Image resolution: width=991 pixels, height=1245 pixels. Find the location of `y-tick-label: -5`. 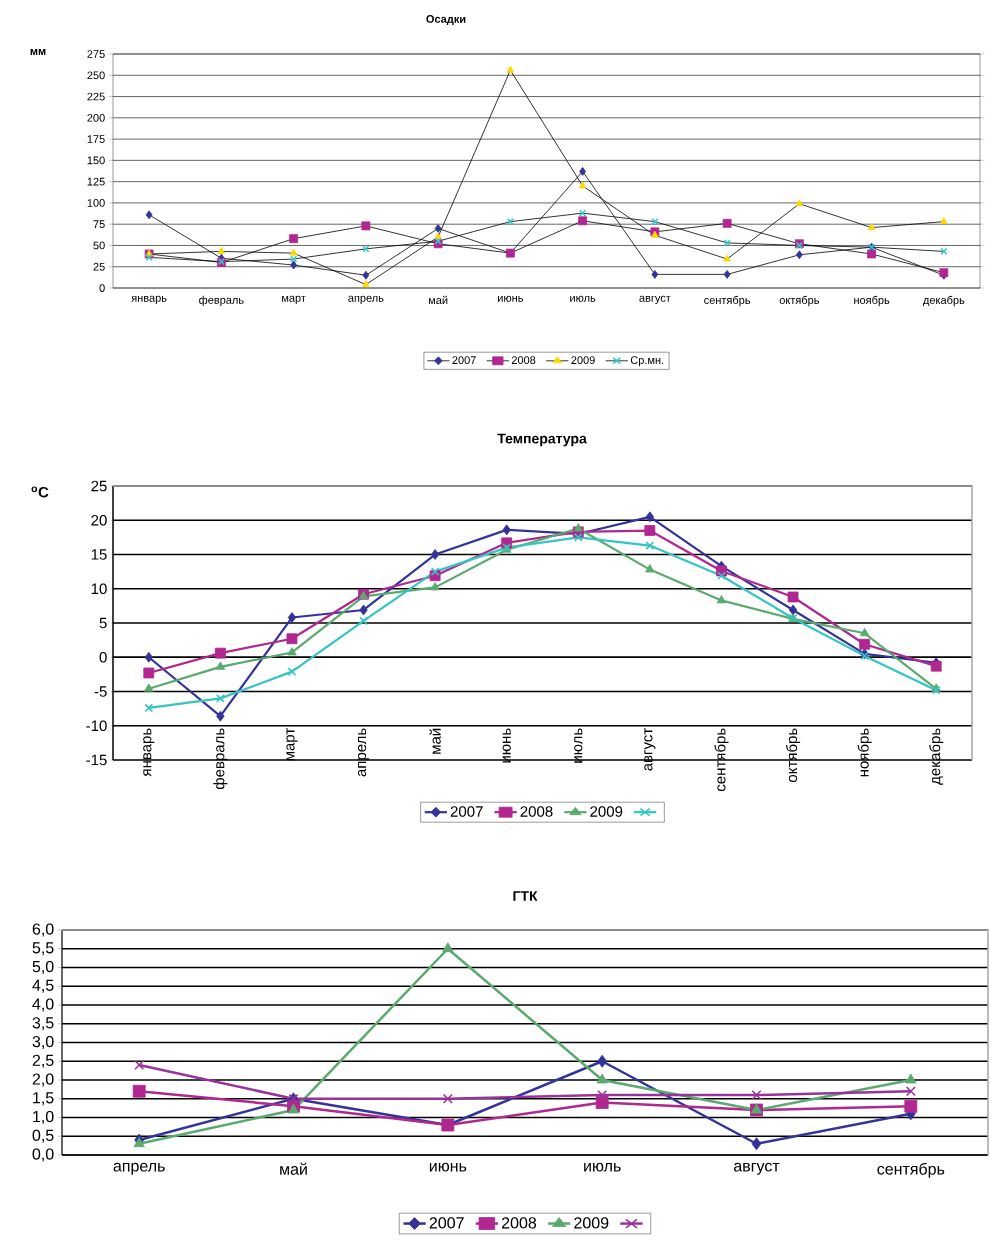

y-tick-label: -5 is located at coordinates (100, 691).